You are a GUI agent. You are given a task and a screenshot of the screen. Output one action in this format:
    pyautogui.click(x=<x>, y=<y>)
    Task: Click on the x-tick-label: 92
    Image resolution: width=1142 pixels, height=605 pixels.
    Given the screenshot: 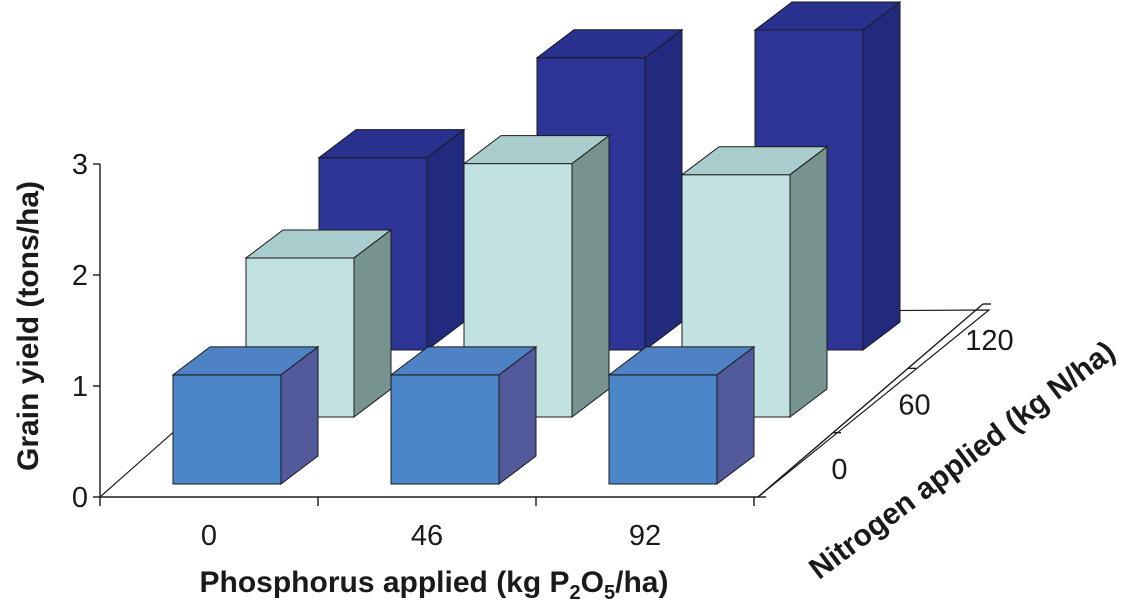 What is the action you would take?
    pyautogui.click(x=645, y=536)
    